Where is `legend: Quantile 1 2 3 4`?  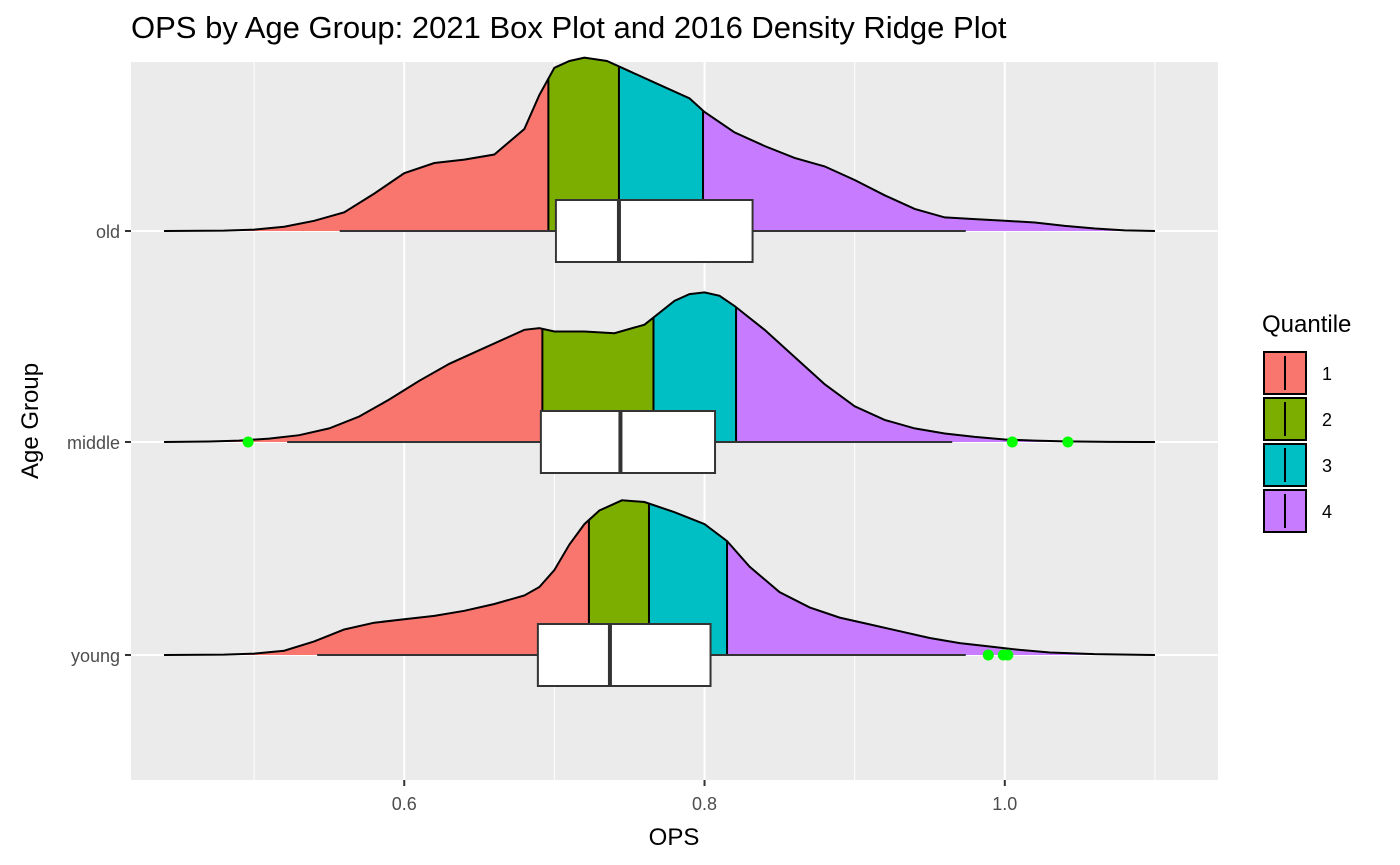
legend: Quantile 1 2 3 4 is located at coordinates (1306, 422).